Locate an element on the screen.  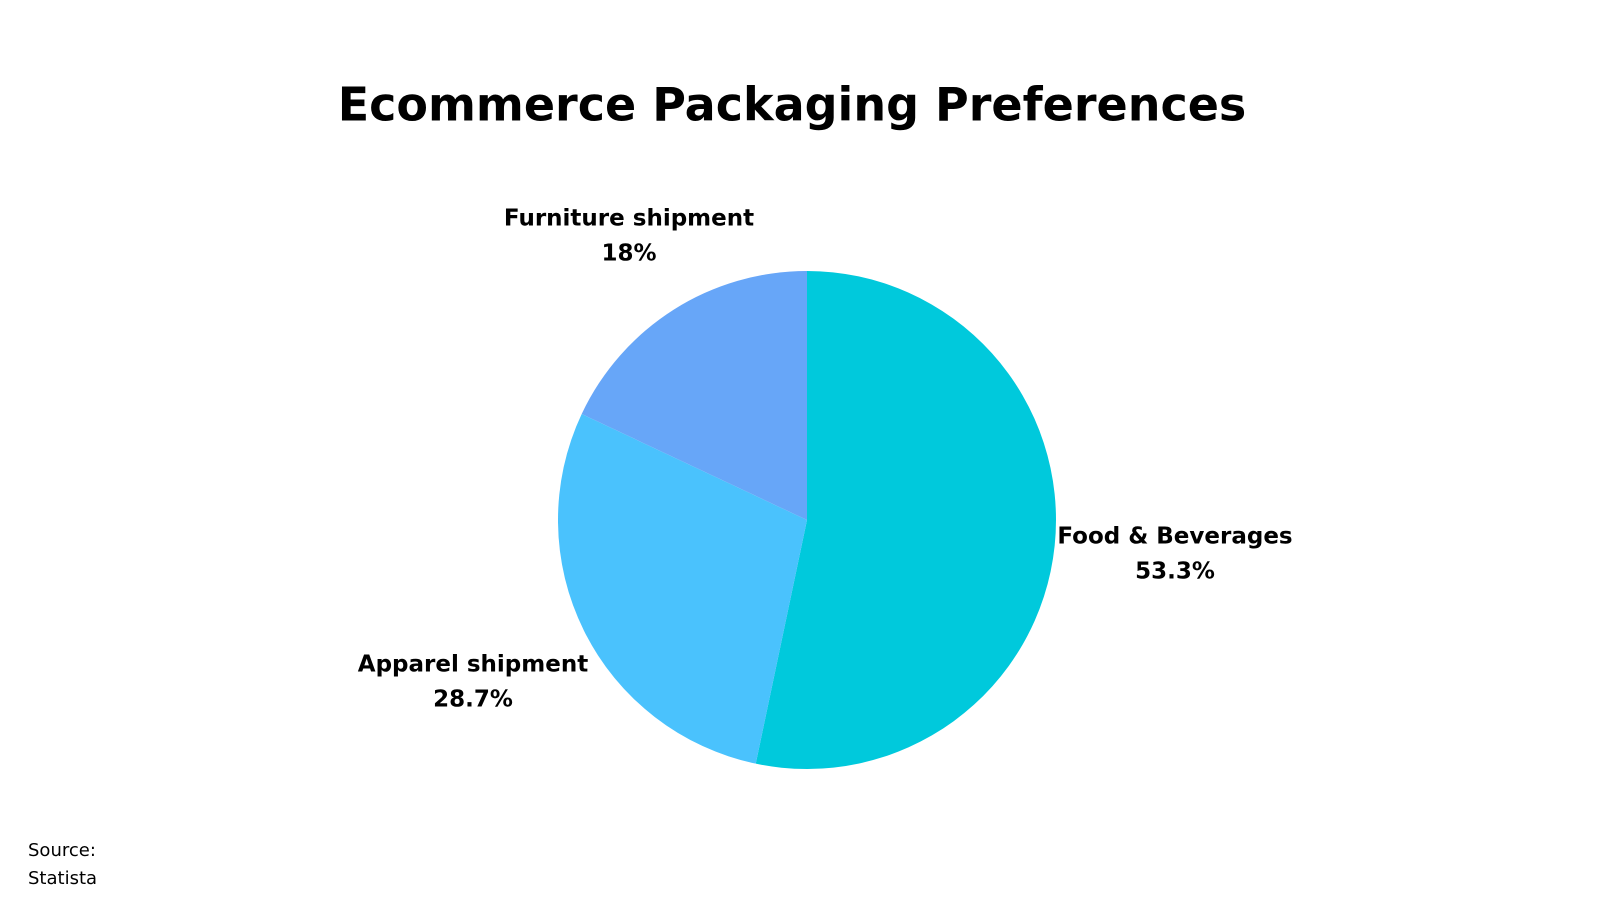
slice-value-label: 53.3% is located at coordinates (1175, 572).